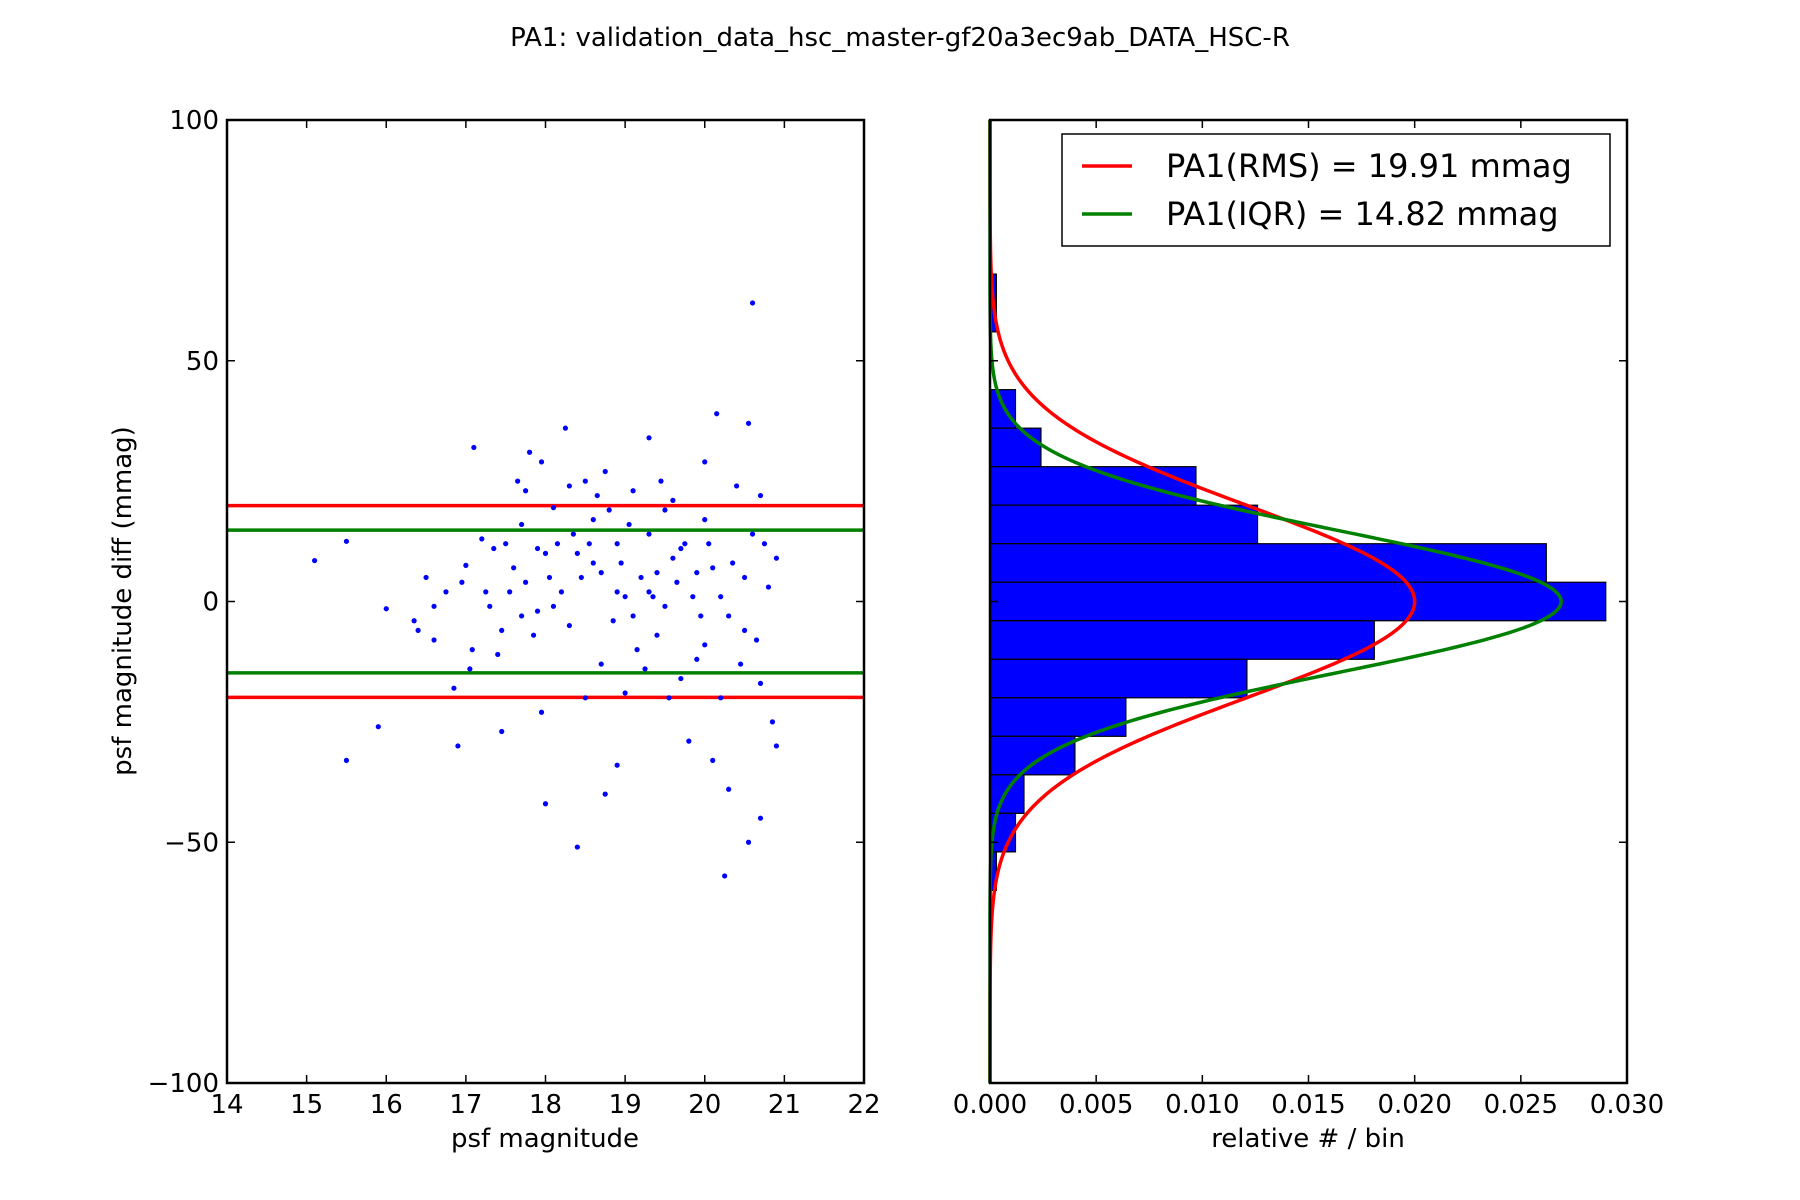 The width and height of the screenshot is (1800, 1200). What do you see at coordinates (386, 1105) in the screenshot?
I see `x-tick-label: 16` at bounding box center [386, 1105].